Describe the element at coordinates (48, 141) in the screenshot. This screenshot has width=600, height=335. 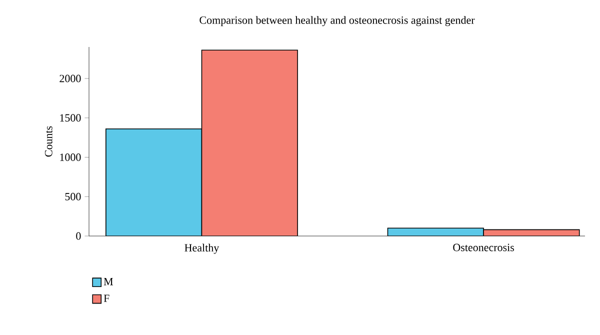
I see `y-axis-title: Counts` at that location.